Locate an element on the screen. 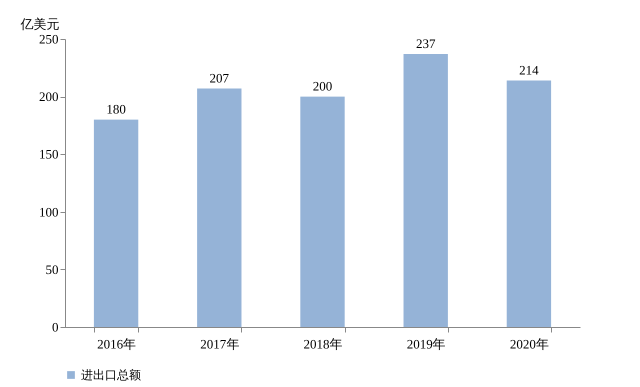  y-axis-title: 亿美元 is located at coordinates (40, 24).